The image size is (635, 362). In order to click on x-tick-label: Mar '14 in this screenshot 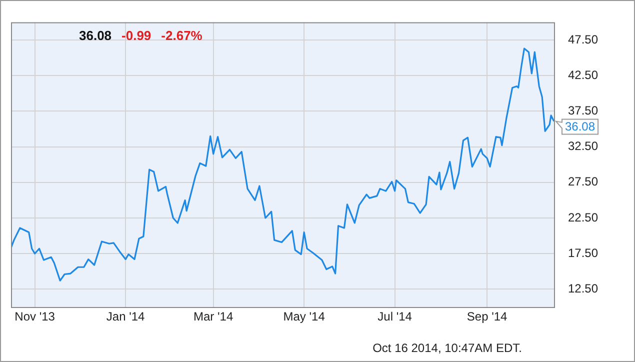, I will do `click(214, 317)`.